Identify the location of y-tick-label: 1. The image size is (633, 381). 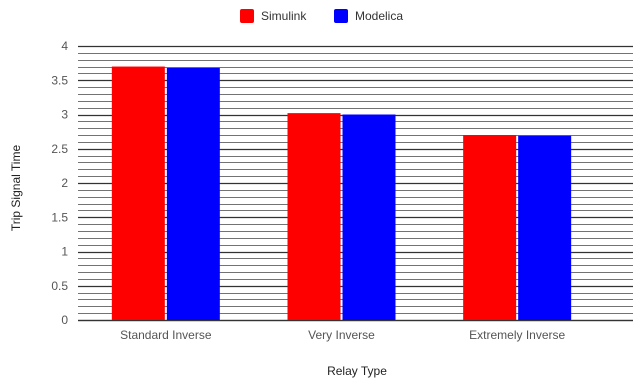
(64, 252).